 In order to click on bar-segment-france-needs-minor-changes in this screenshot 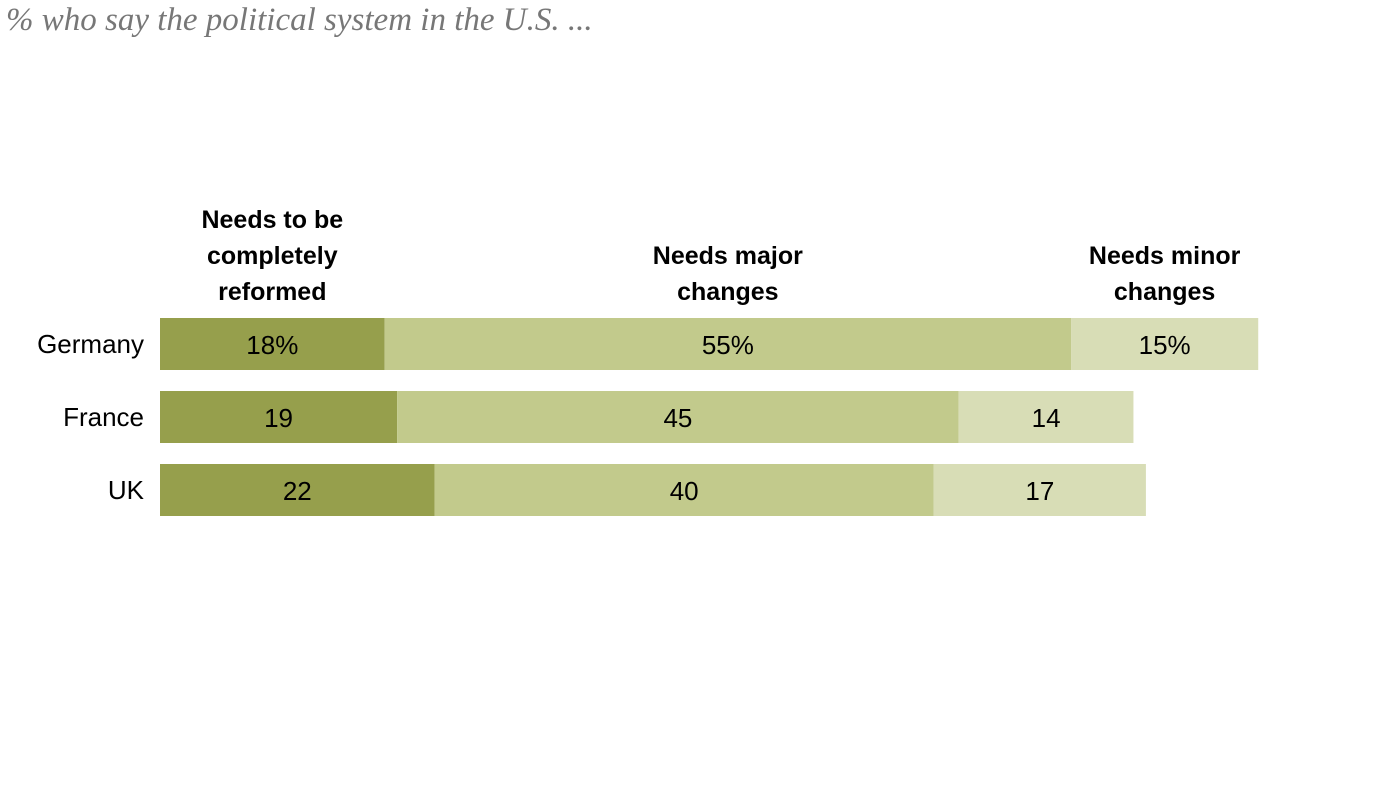, I will do `click(1046, 417)`.